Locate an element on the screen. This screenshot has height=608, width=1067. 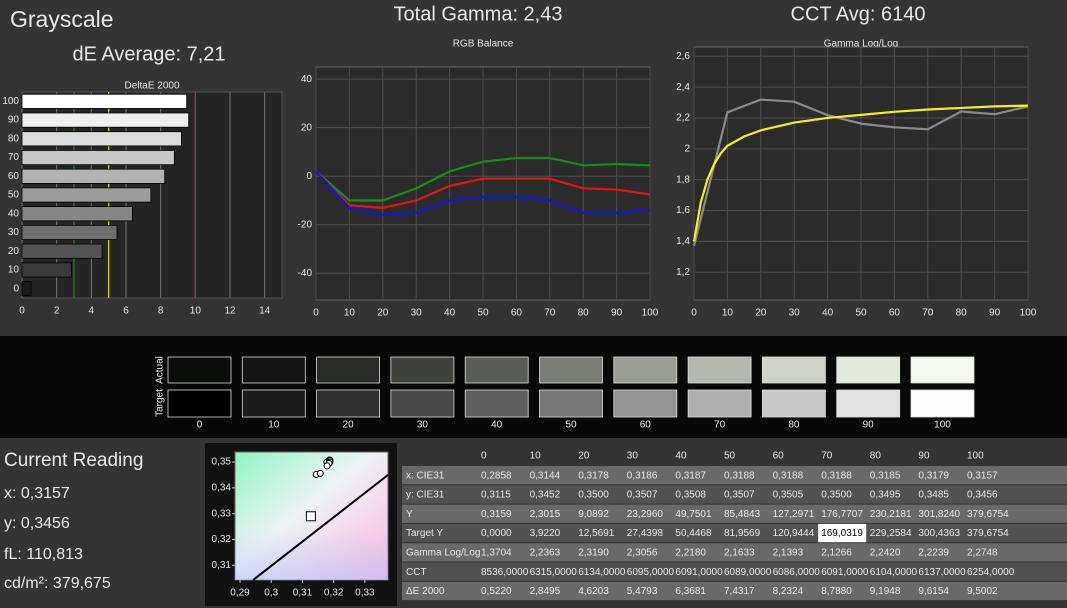
x-tick-label: 0,3 is located at coordinates (271, 593).